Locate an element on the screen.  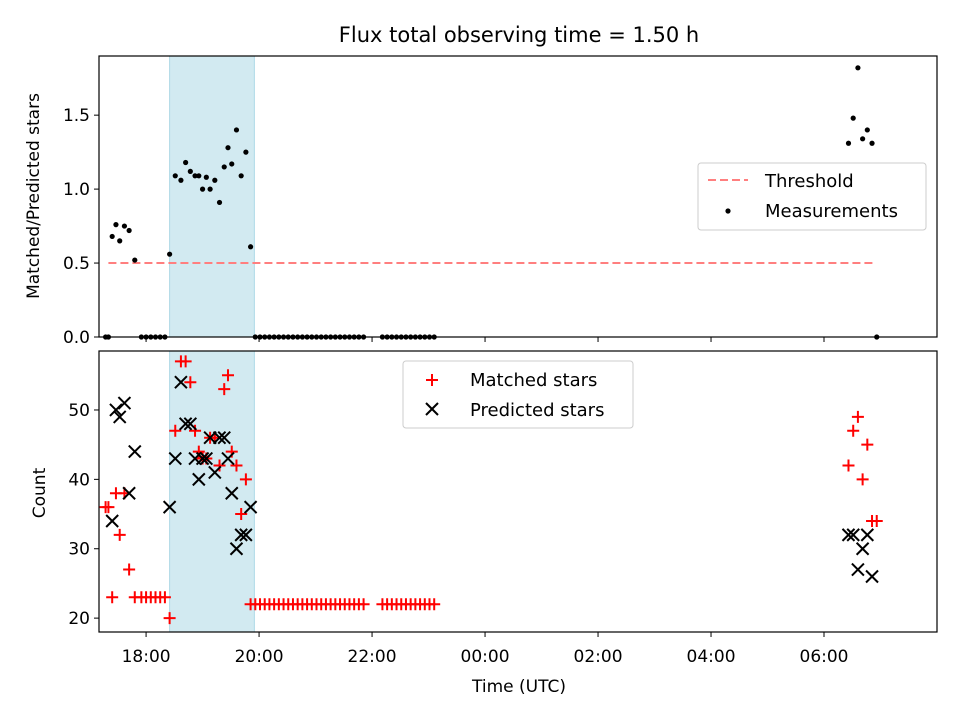
legend-threshold-label: Threshold is located at coordinates (809, 181).